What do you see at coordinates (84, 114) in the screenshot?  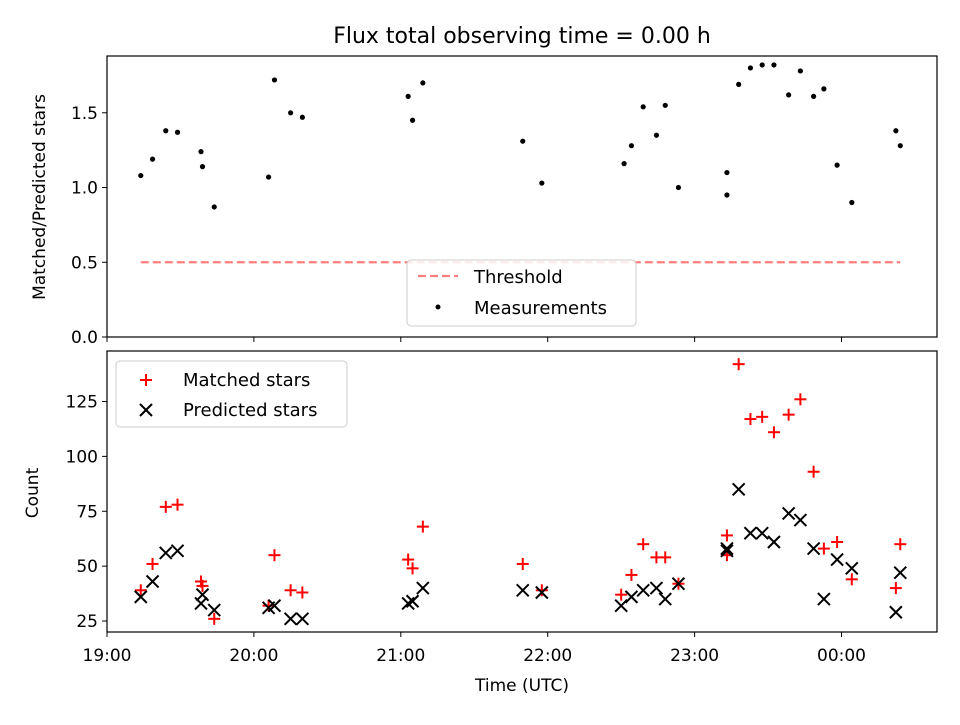 I see `top-ytick-label: 1.5` at bounding box center [84, 114].